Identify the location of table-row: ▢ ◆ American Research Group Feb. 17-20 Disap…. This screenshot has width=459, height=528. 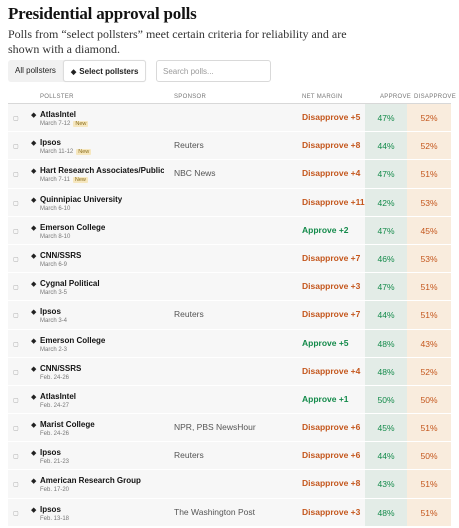
(229, 484).